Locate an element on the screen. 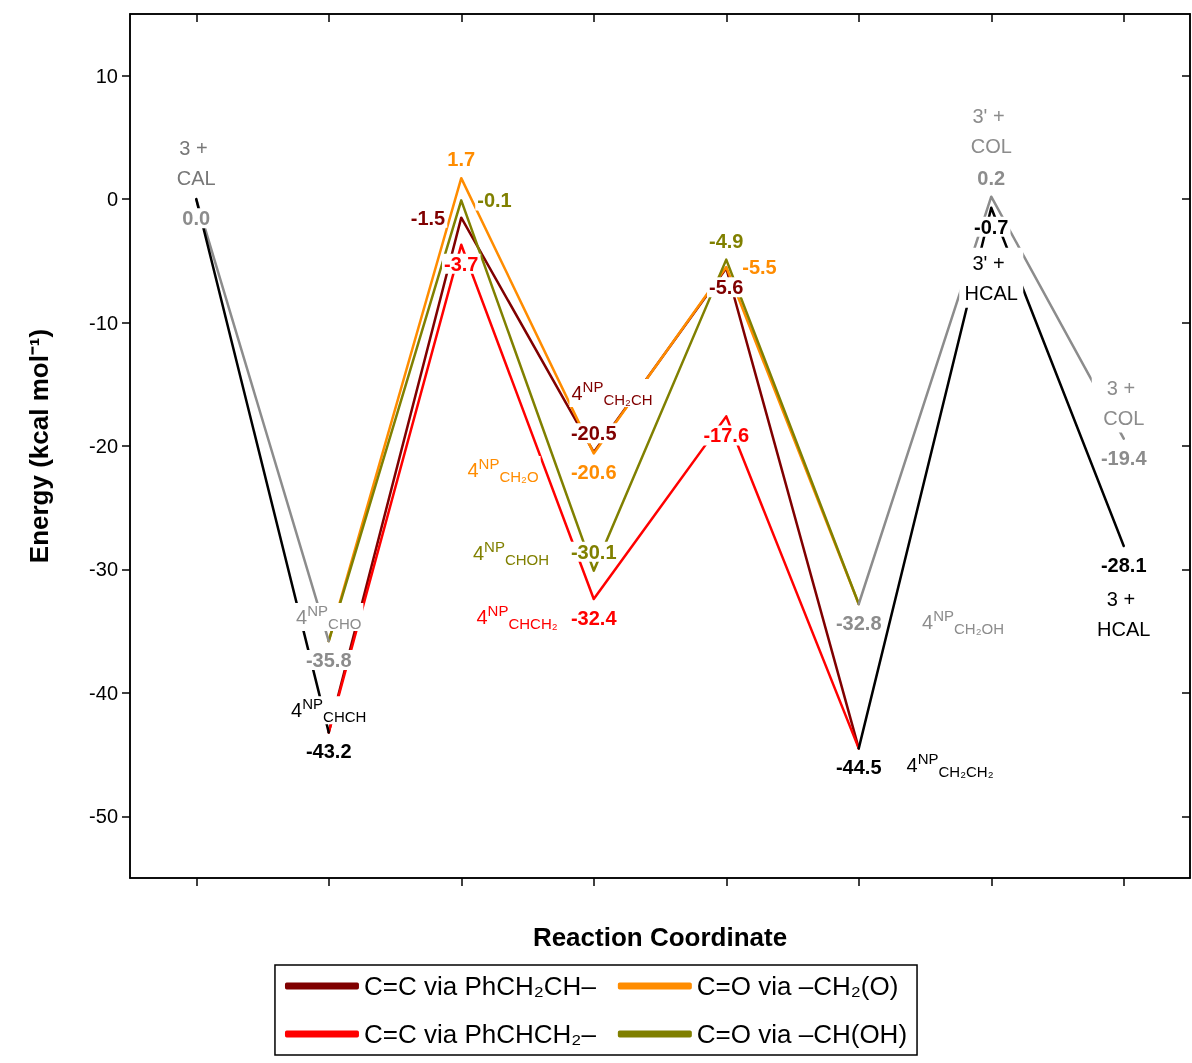  y-tick-label: -30 is located at coordinates (103, 569).